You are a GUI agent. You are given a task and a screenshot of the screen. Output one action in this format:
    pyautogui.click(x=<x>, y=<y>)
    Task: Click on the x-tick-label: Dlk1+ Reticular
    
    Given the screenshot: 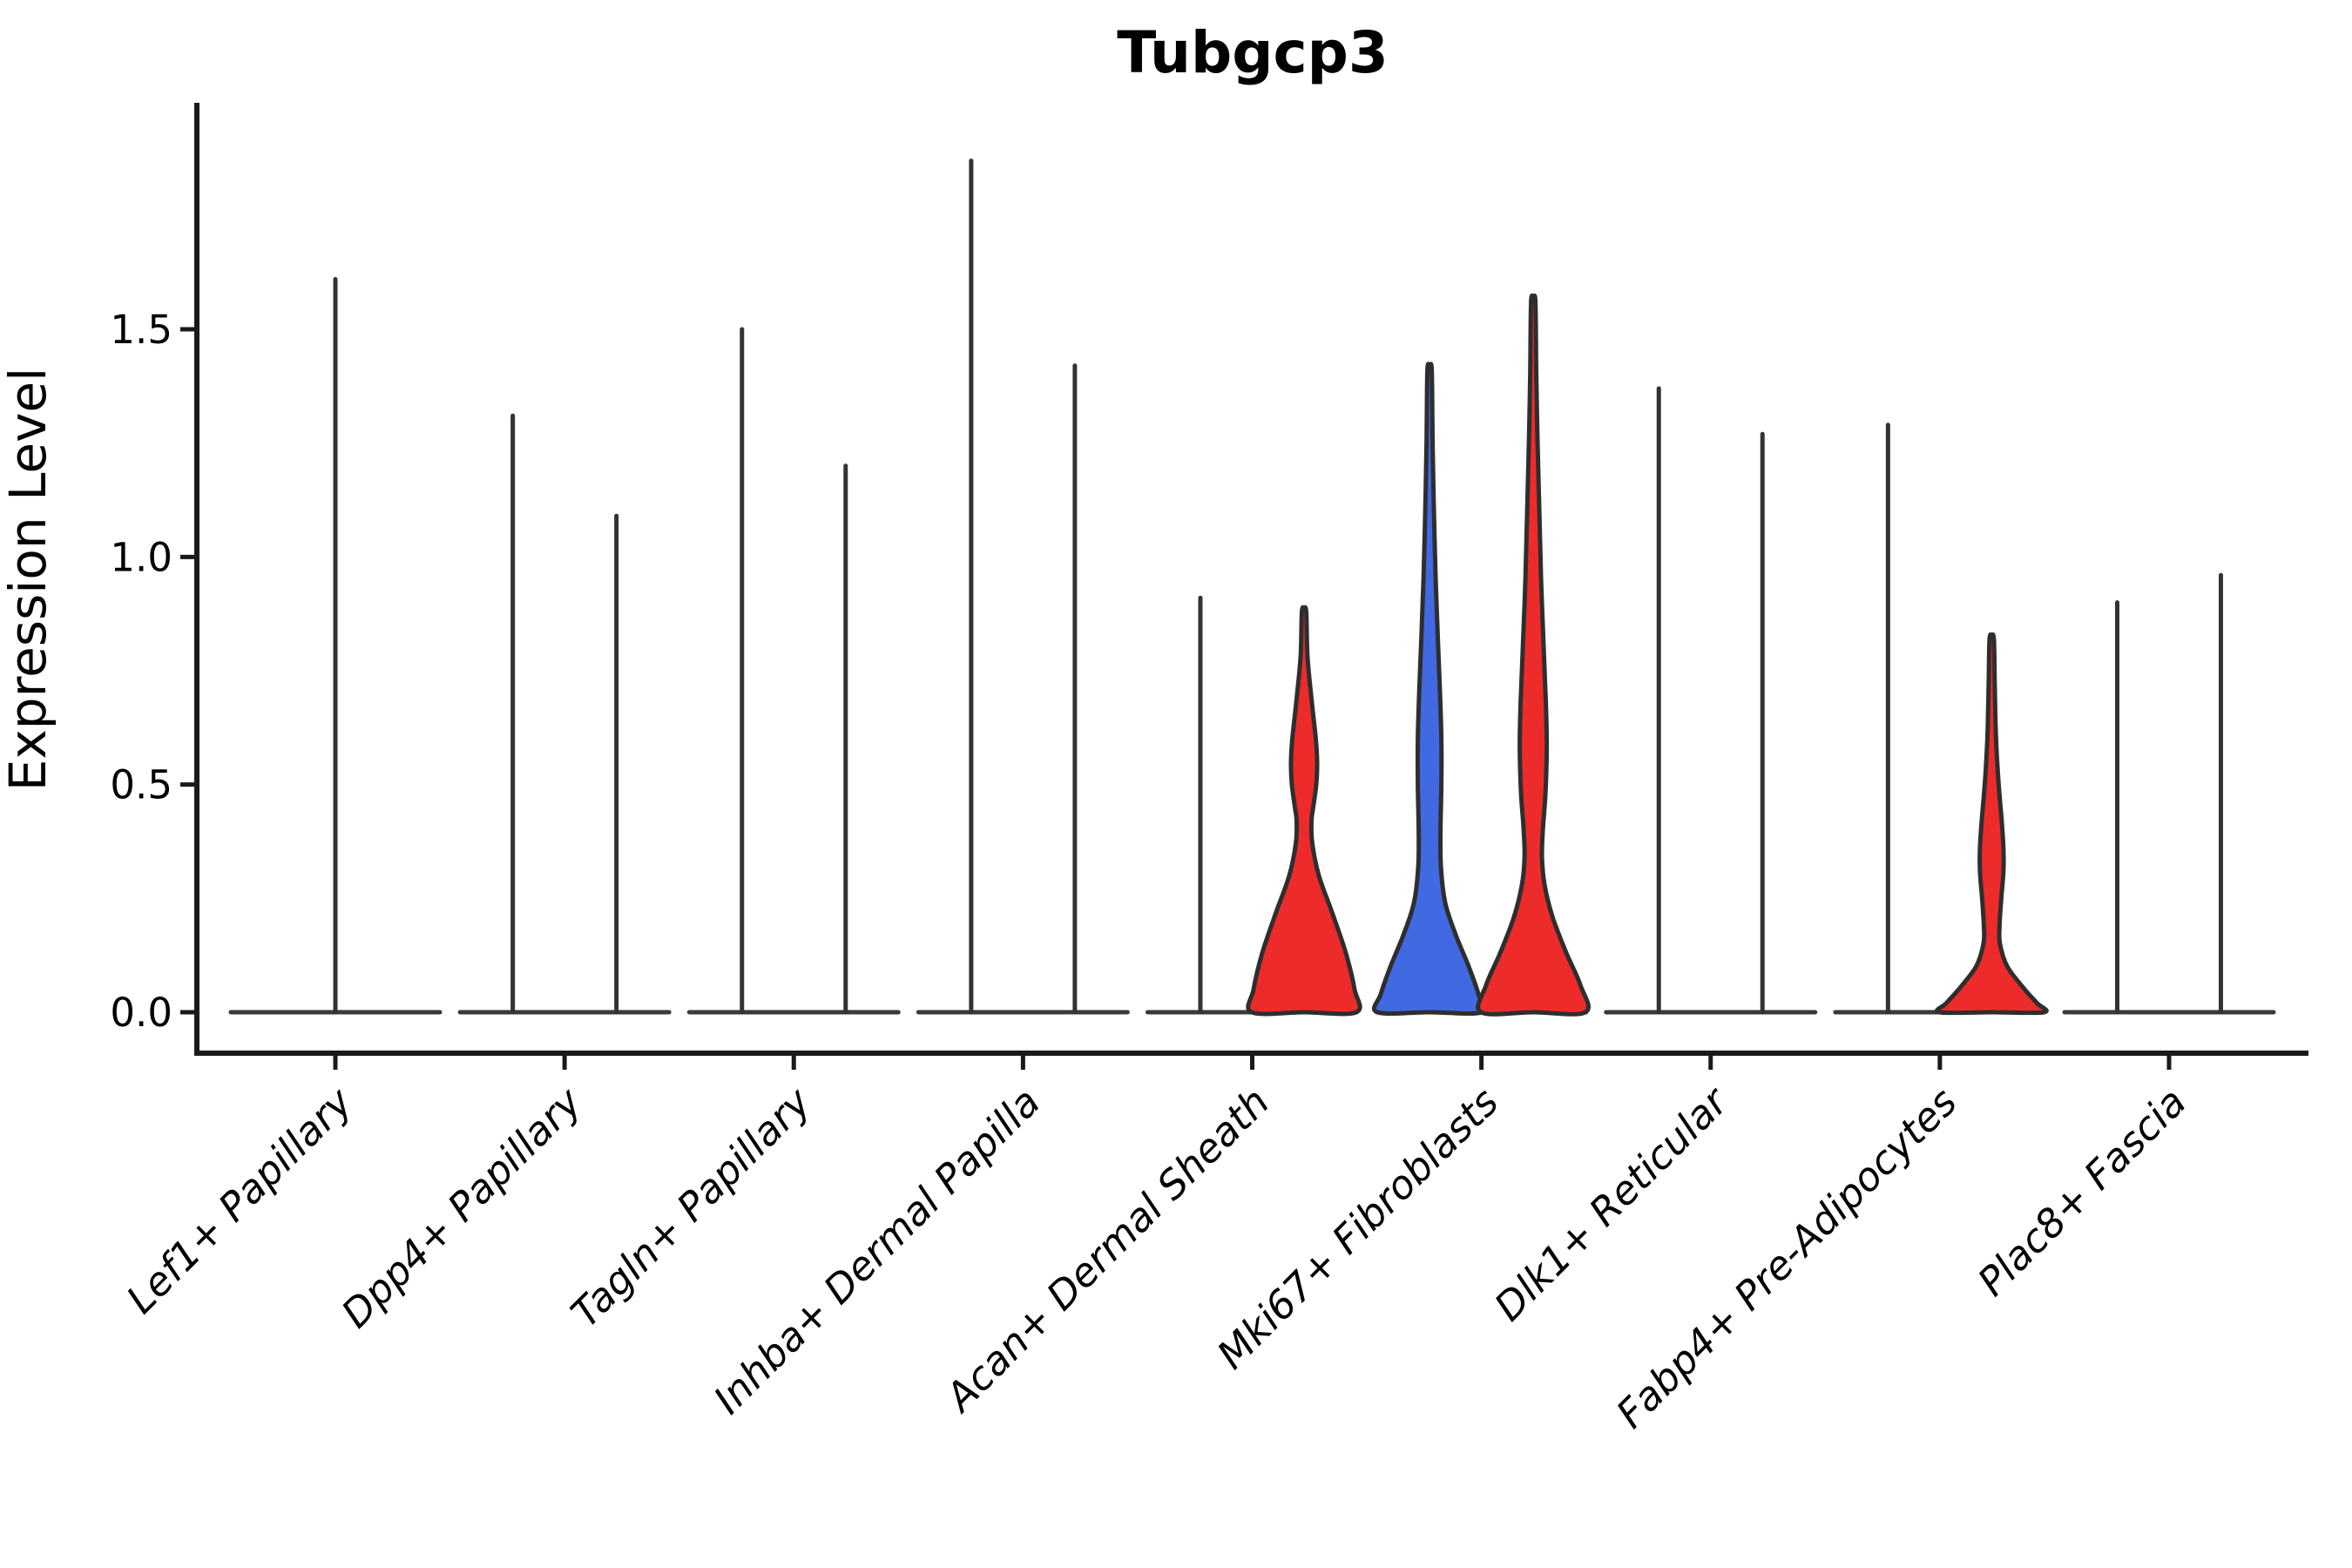 What is the action you would take?
    pyautogui.click(x=1611, y=1204)
    